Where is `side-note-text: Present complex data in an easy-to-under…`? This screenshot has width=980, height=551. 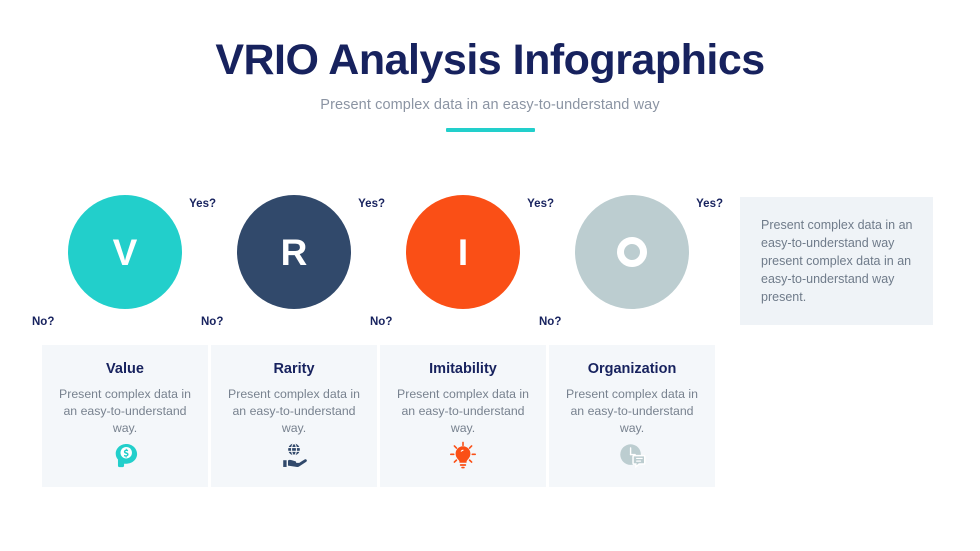 side-note-text: Present complex data in an easy-to-under… is located at coordinates (837, 261).